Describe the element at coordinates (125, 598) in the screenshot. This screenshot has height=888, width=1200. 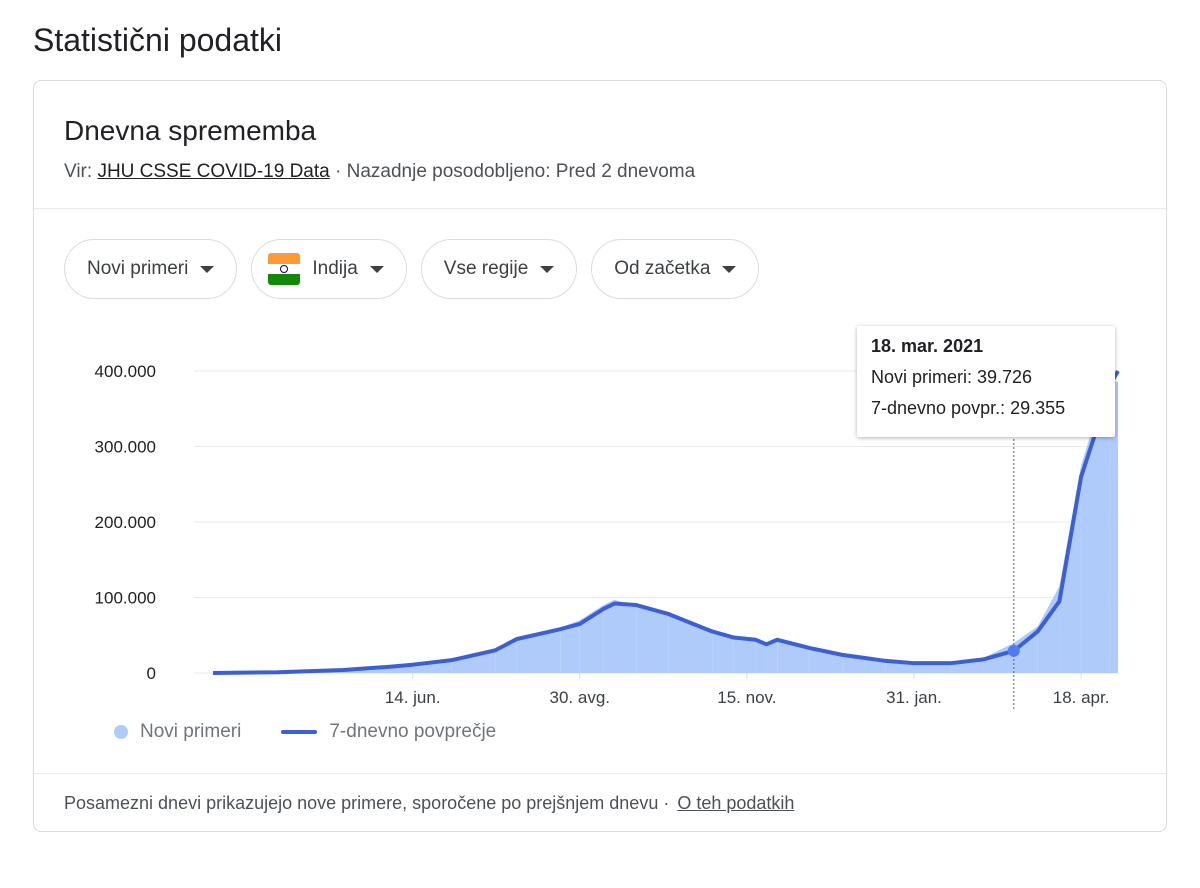
I see `y-tick-label: 100.000` at that location.